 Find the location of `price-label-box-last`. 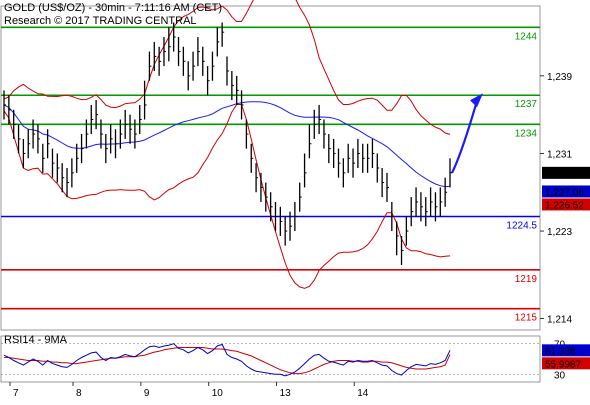

price-label-box-last is located at coordinates (566, 172).